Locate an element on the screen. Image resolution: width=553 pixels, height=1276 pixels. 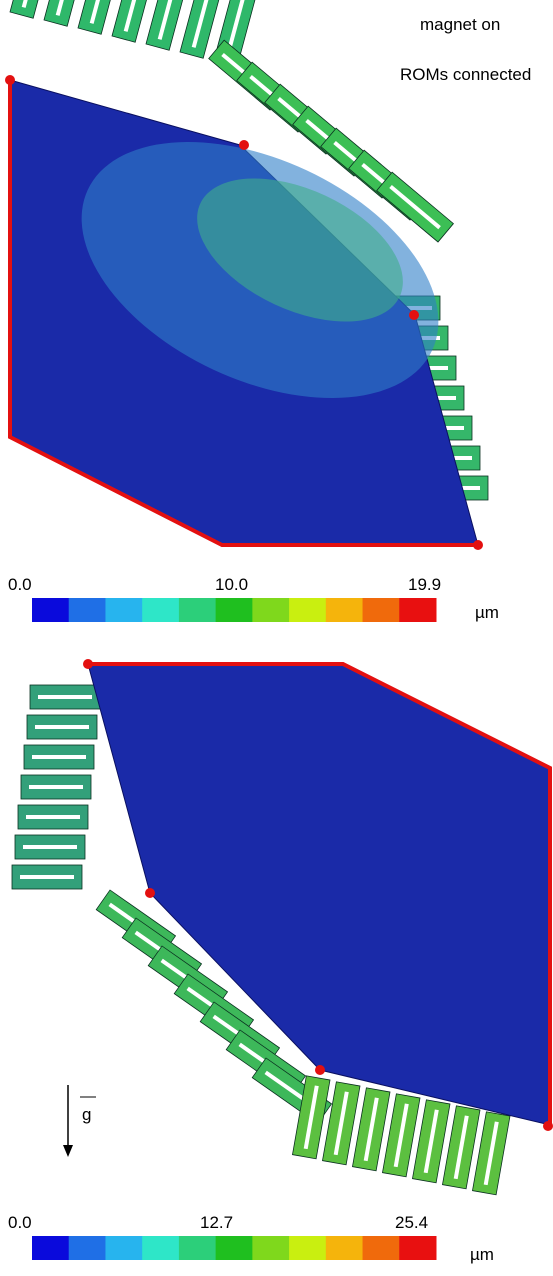
gravity-arrowhead is located at coordinates (68, 1151).